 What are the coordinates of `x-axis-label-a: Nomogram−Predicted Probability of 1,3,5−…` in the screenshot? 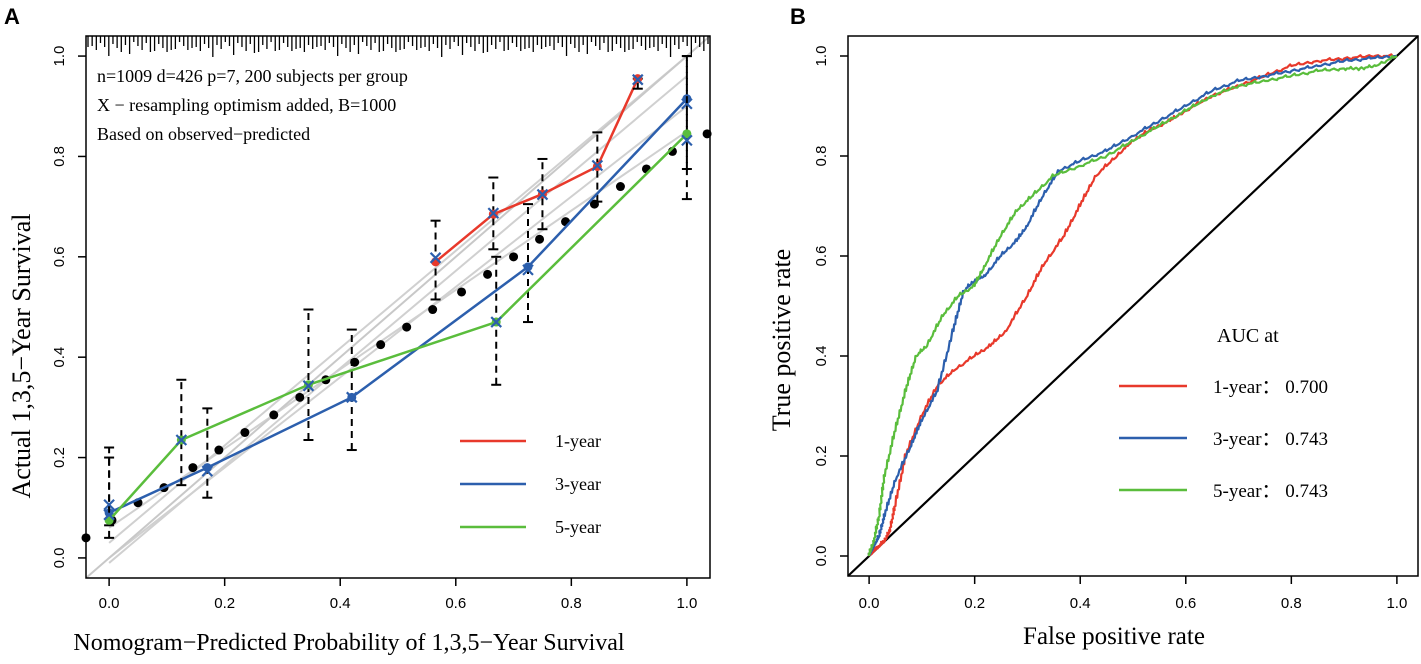 It's located at (349, 643).